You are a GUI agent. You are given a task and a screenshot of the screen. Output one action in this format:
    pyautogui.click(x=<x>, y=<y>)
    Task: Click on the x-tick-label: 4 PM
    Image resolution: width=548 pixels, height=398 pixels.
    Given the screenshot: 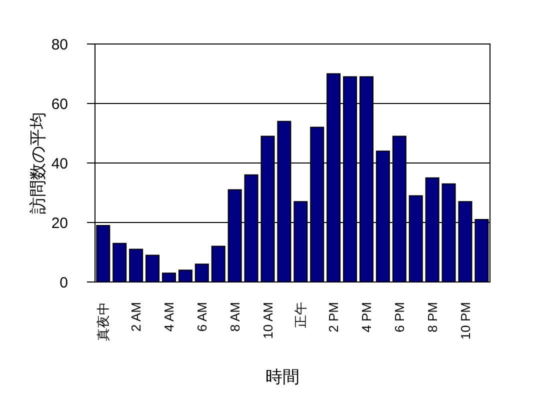 What is the action you would take?
    pyautogui.click(x=366, y=317)
    